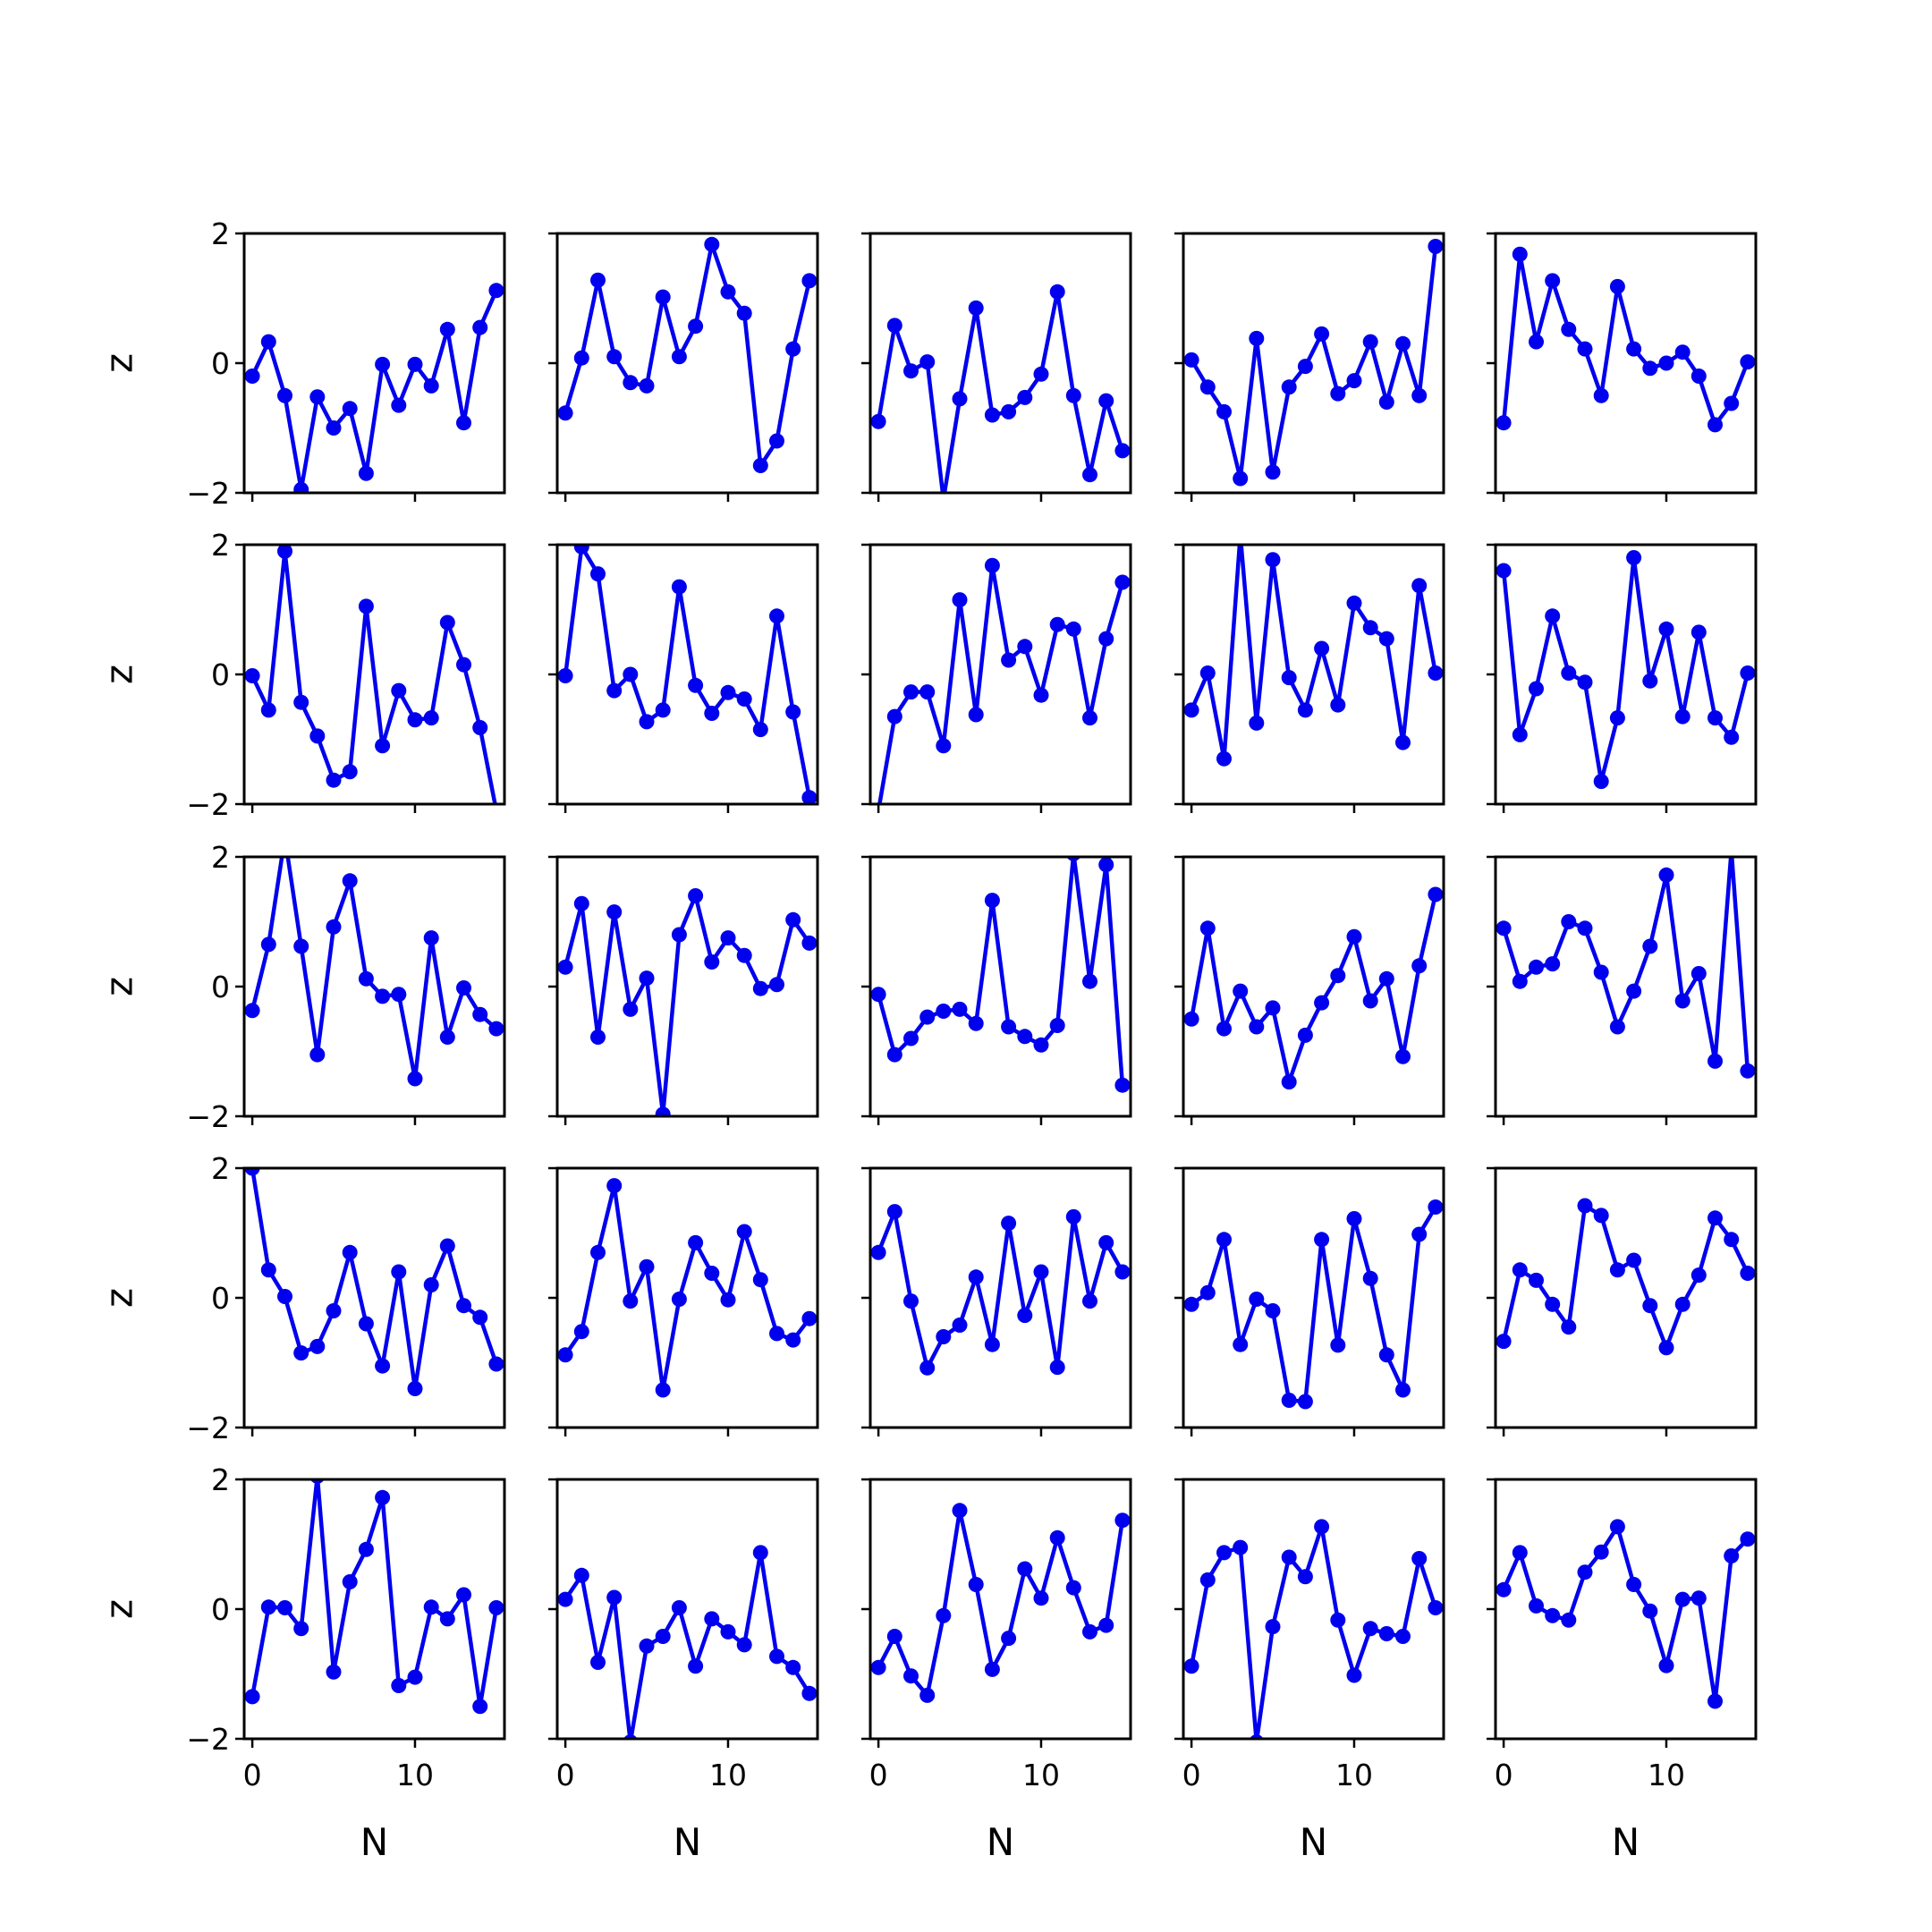 This screenshot has height=1932, width=1932. Describe the element at coordinates (687, 1297) in the screenshot. I see `axes-frame` at that location.